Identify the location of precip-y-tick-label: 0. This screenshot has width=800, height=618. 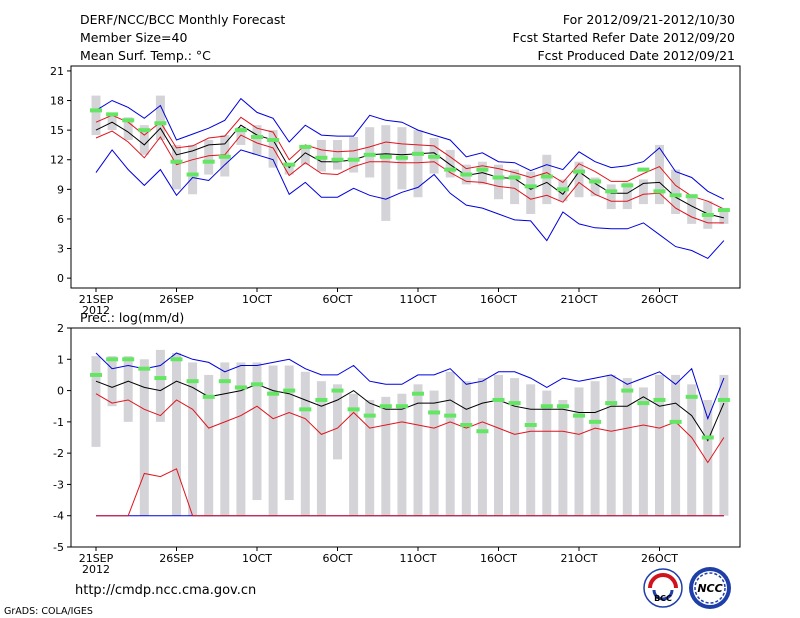
(60, 391).